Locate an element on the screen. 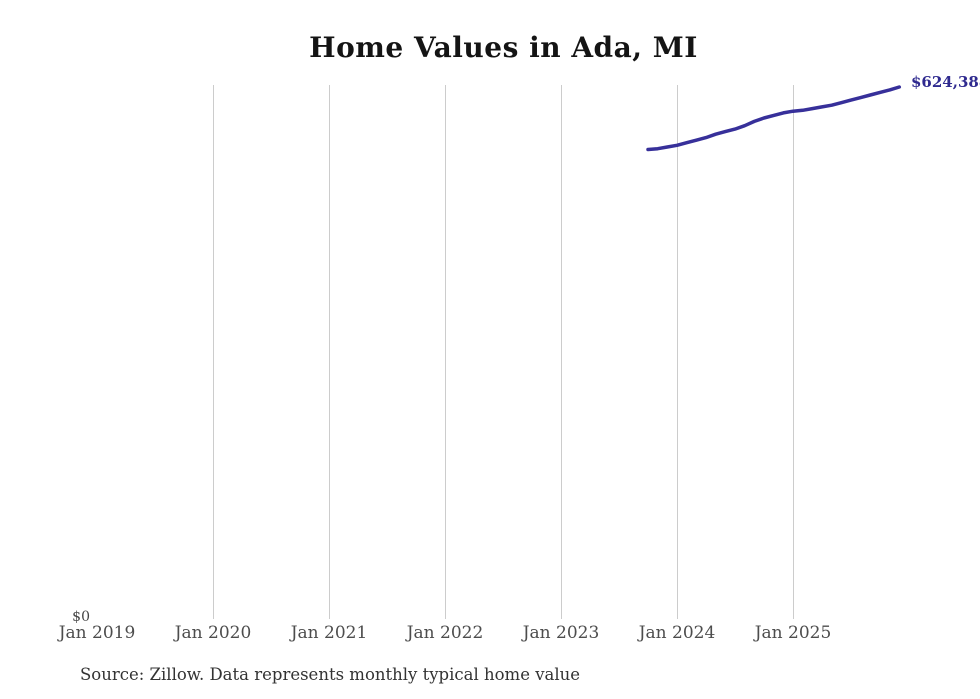  x-axis-tick-label: Jan 2021 is located at coordinates (329, 633).